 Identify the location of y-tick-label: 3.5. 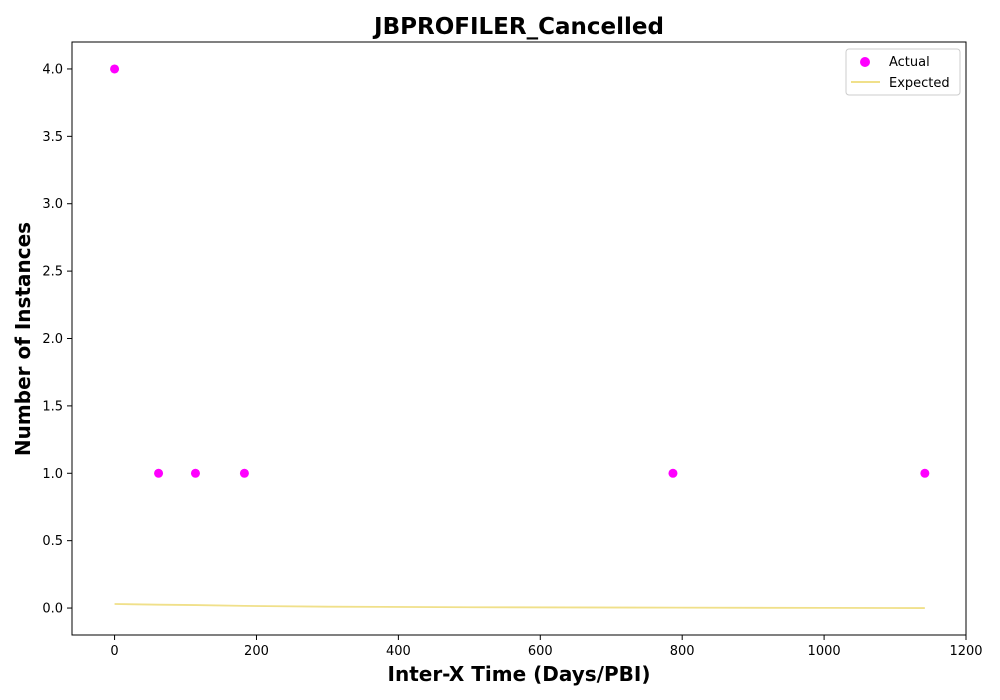
(52, 137).